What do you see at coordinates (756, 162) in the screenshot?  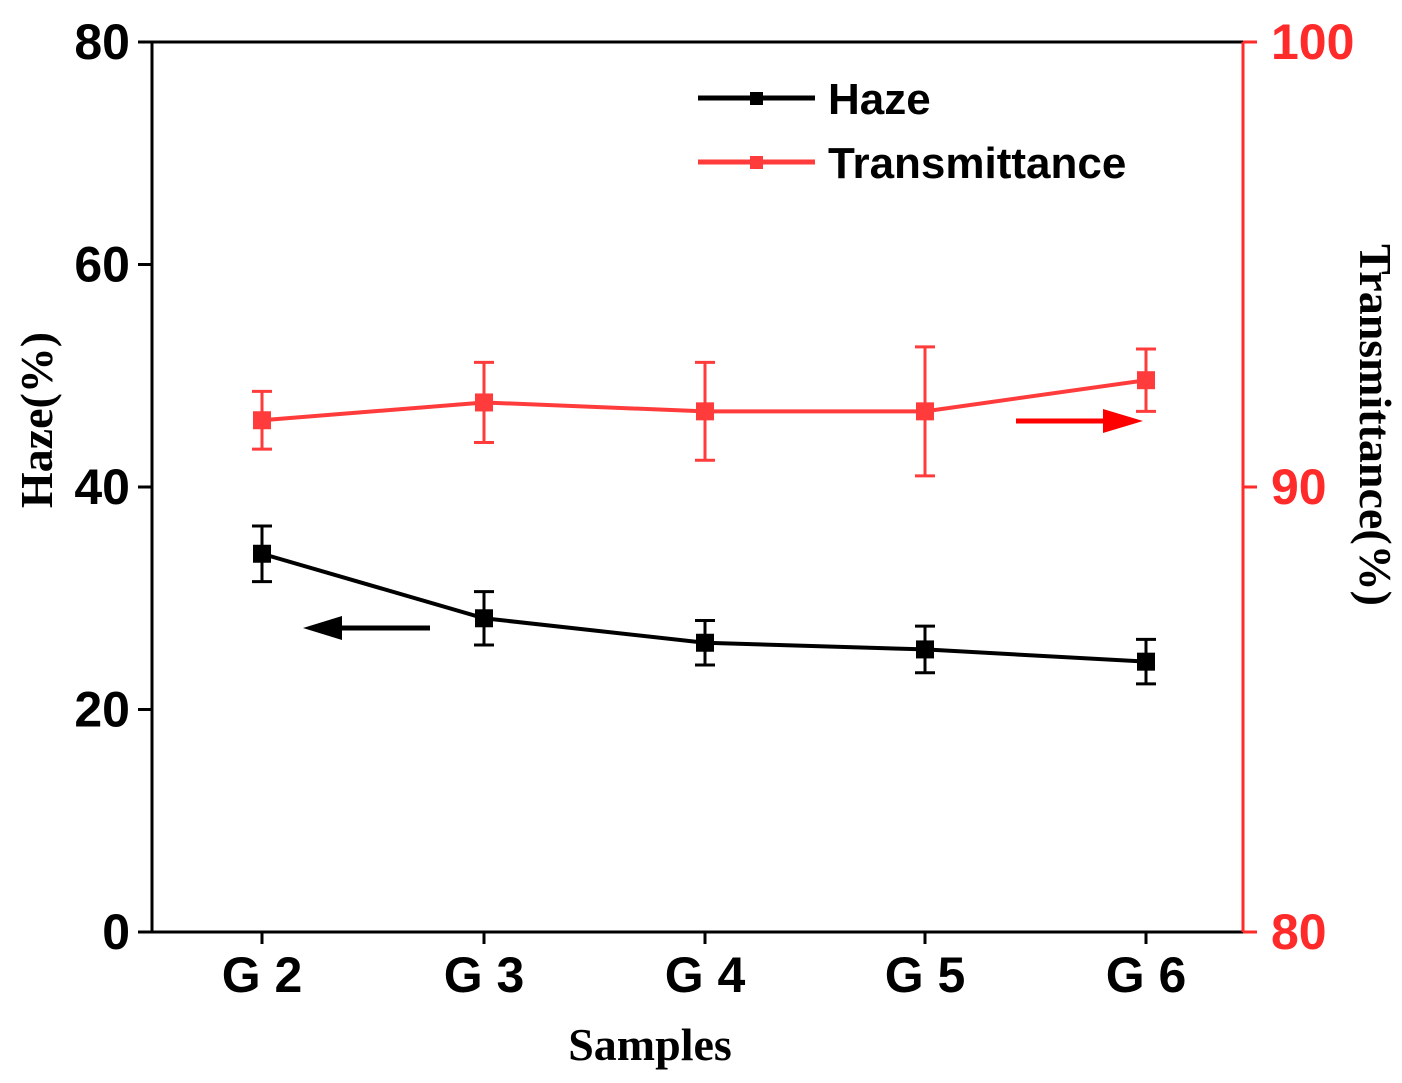 I see `legend-transmittance-marker` at bounding box center [756, 162].